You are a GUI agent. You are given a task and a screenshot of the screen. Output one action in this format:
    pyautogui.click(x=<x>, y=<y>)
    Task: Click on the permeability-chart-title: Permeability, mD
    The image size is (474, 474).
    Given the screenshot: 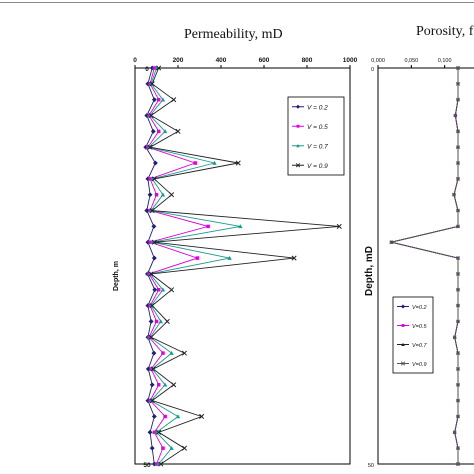 What is the action you would take?
    pyautogui.click(x=233, y=34)
    